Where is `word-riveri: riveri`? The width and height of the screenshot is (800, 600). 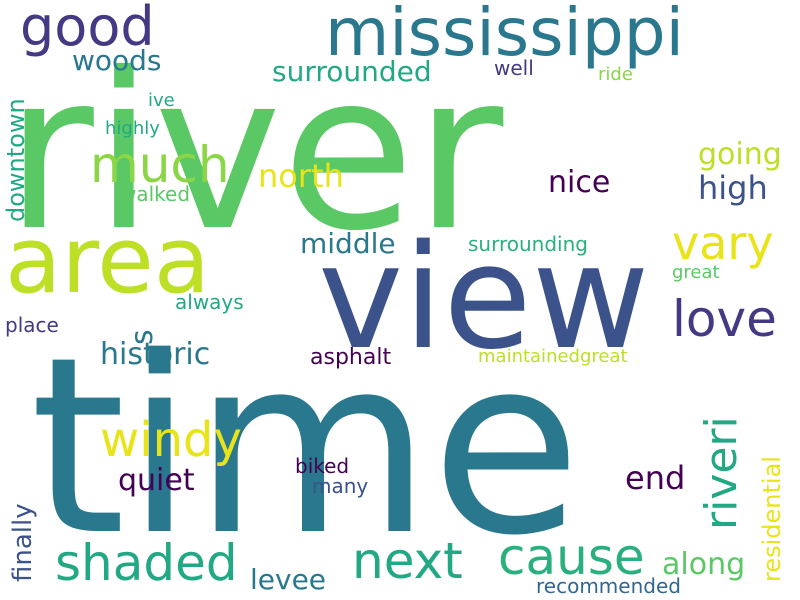 word-riveri: riveri is located at coordinates (721, 473).